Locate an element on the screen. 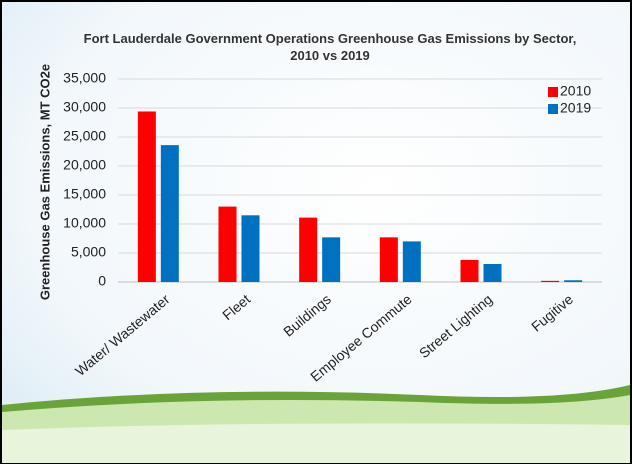  y-tick-label: 15,000 is located at coordinates (84, 194).